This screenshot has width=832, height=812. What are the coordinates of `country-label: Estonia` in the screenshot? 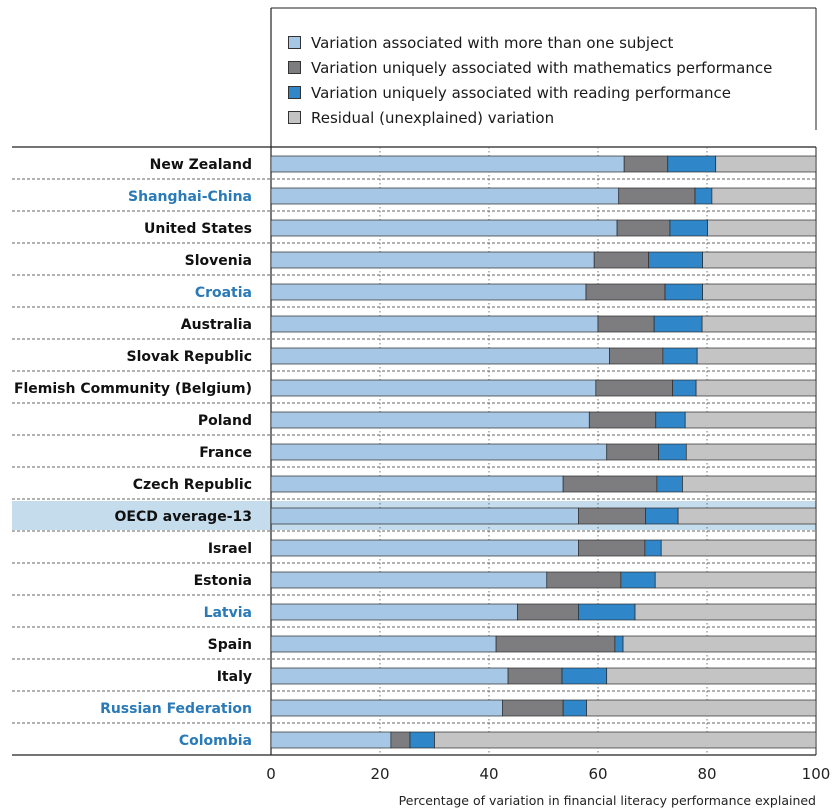 It's located at (223, 581).